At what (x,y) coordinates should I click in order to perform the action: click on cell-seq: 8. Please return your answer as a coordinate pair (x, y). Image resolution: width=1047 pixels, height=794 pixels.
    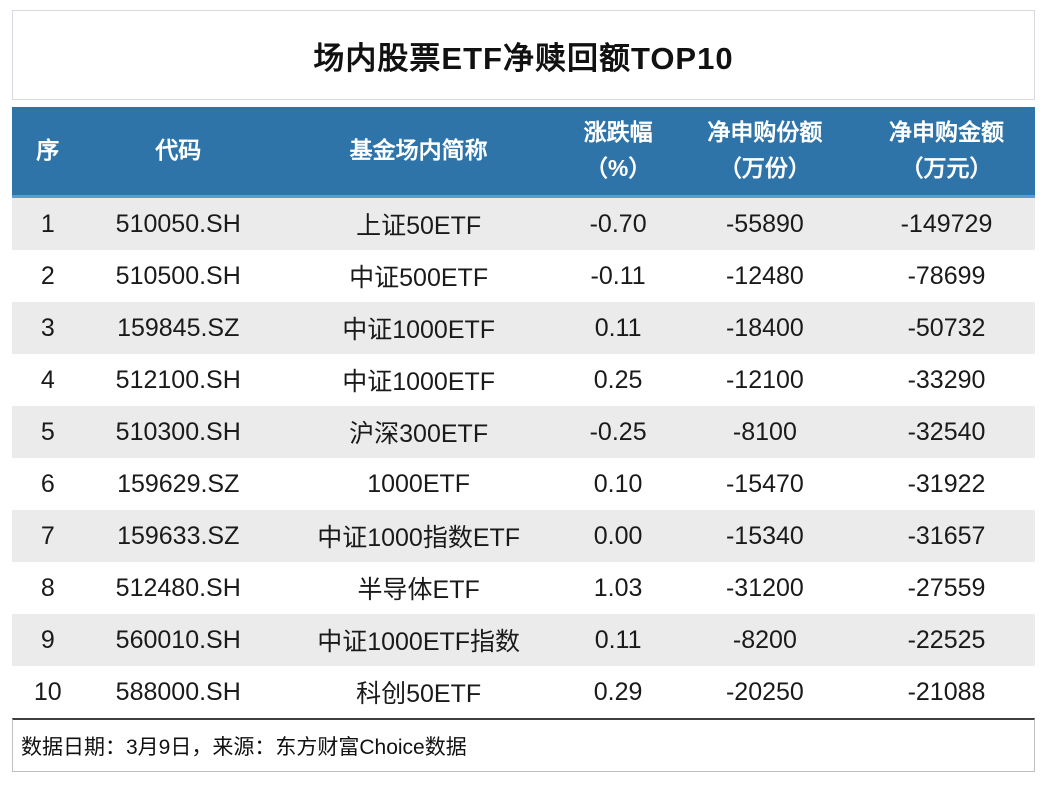
    Looking at the image, I should click on (47, 587).